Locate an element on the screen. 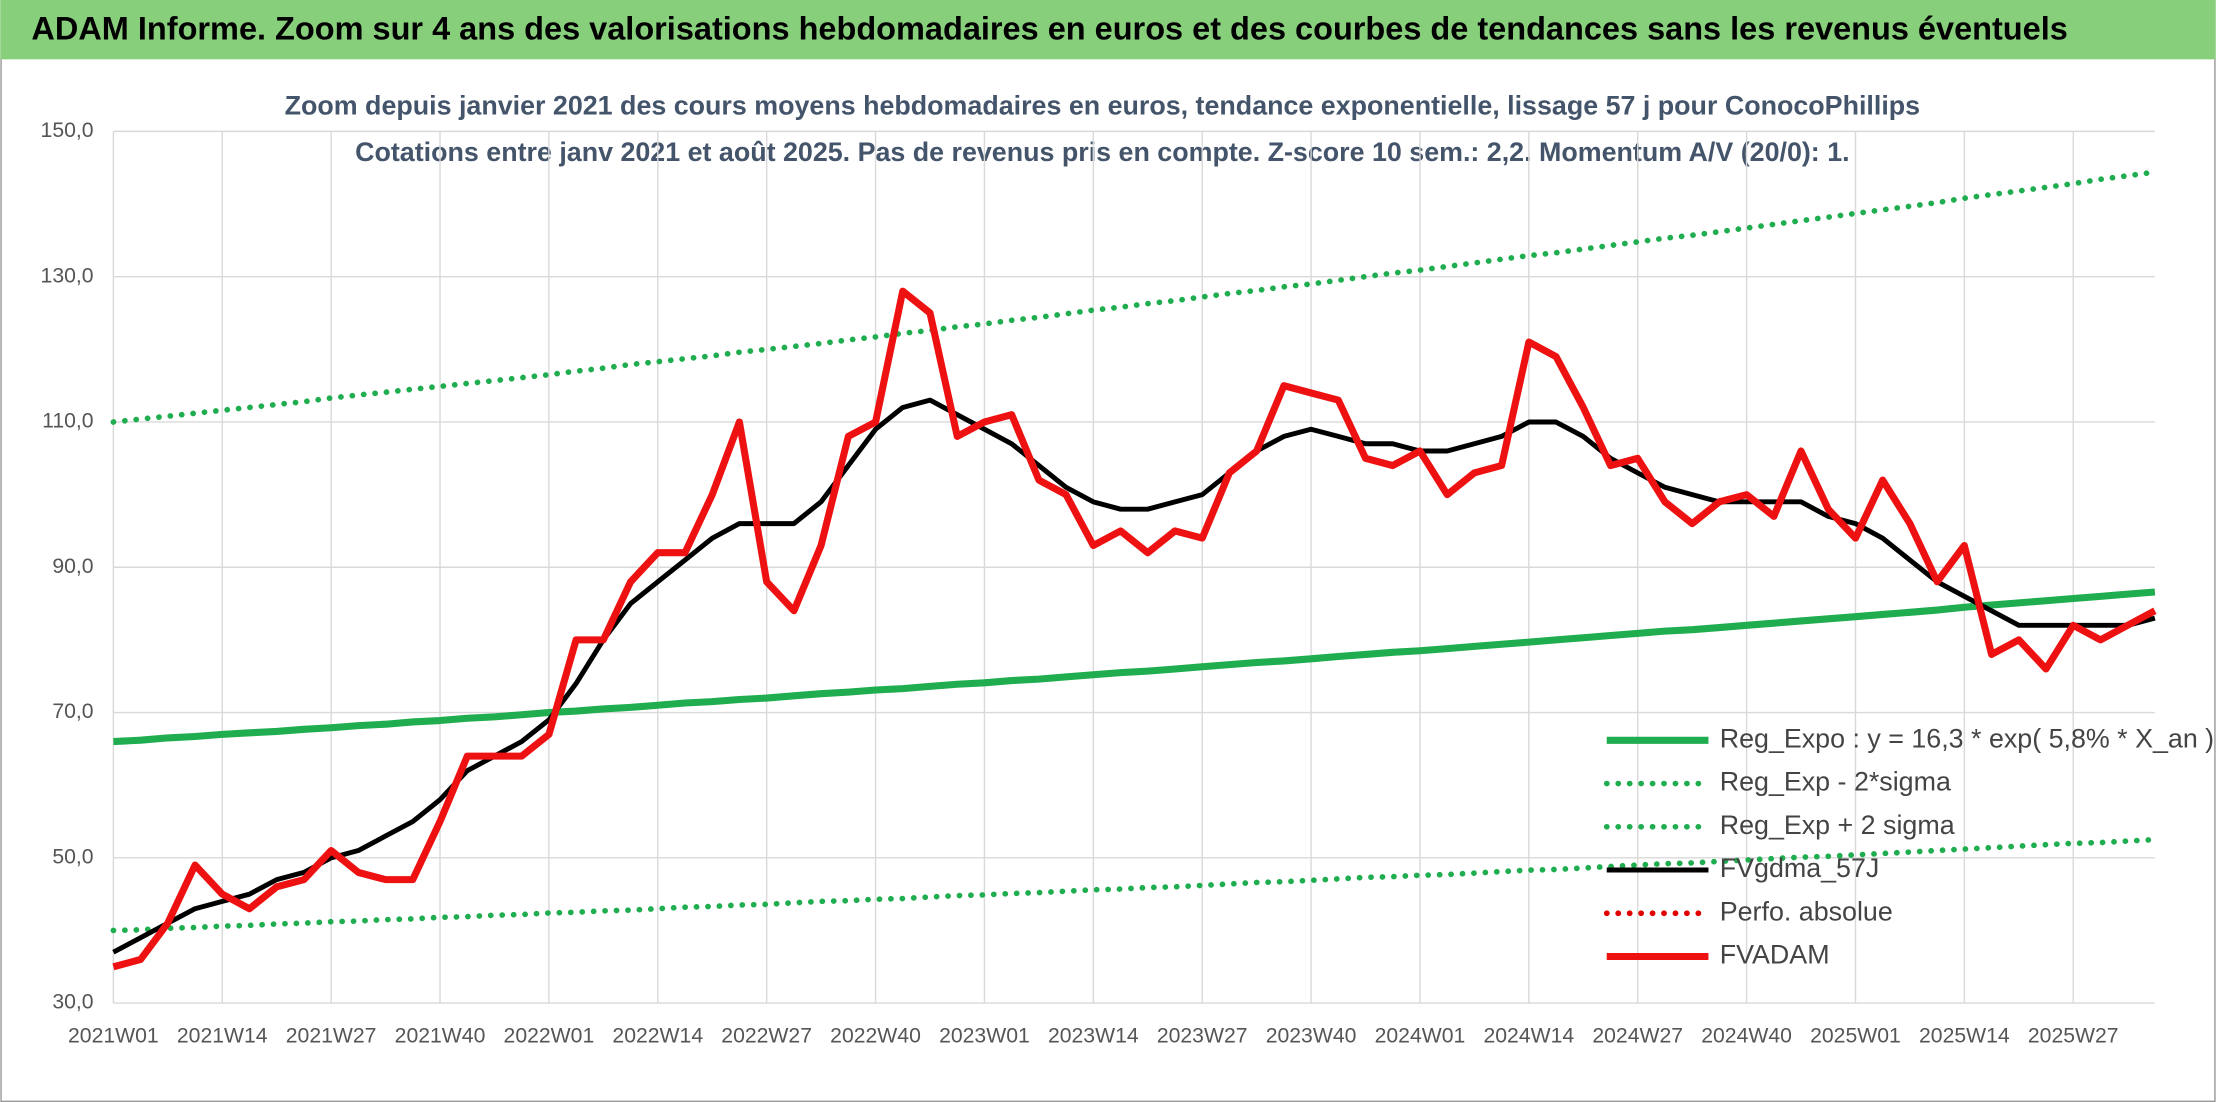  header is located at coordinates (1108, 30).